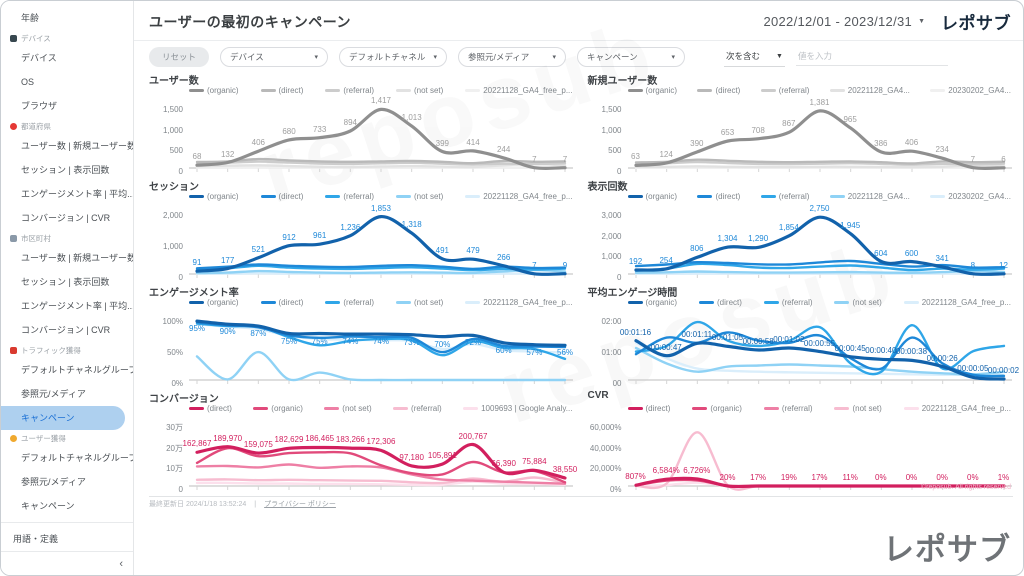 This screenshot has width=1024, height=576. What do you see at coordinates (39, 58) in the screenshot?
I see `sidebar-item: デバイス` at bounding box center [39, 58].